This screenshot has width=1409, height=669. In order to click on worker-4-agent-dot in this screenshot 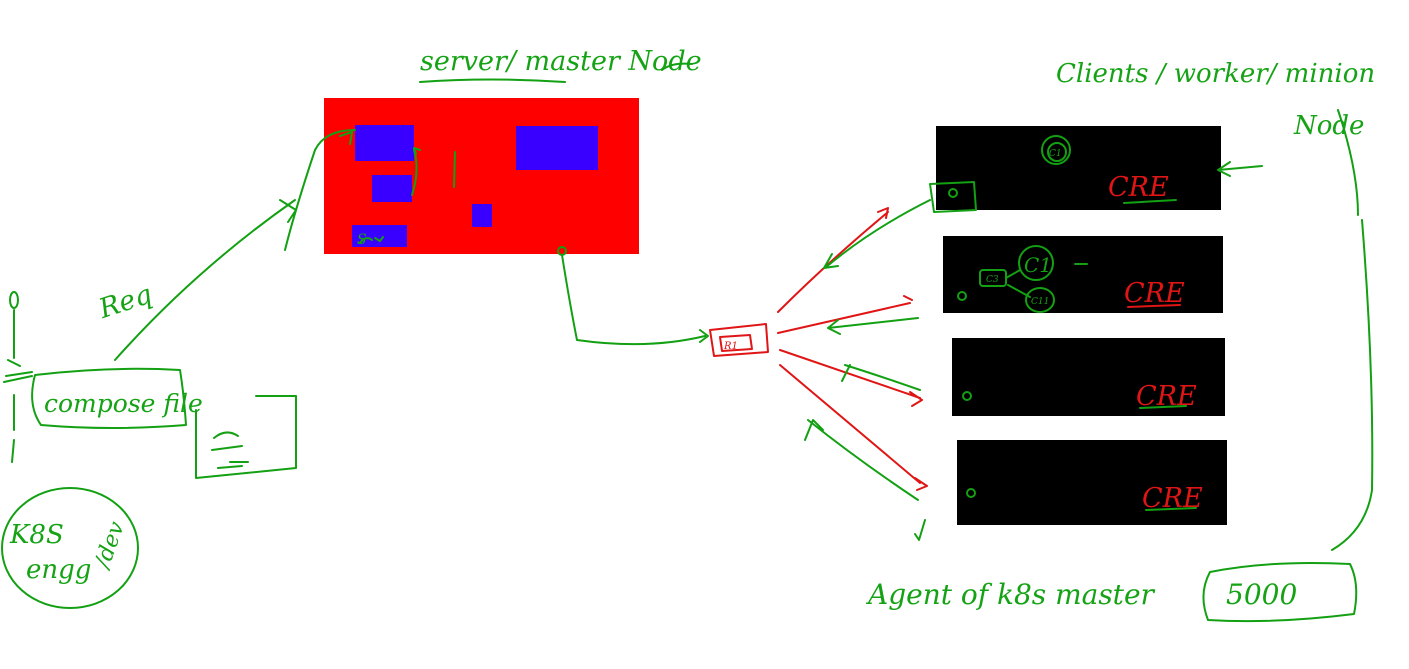, I will do `click(971, 493)`.